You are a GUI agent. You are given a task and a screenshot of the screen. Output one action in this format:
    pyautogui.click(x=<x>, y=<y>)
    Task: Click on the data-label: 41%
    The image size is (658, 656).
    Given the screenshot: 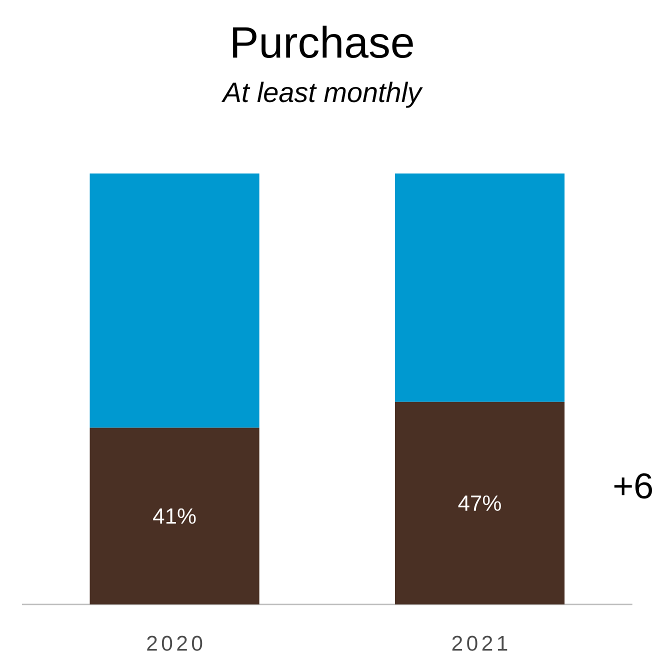 What is the action you would take?
    pyautogui.click(x=174, y=516)
    